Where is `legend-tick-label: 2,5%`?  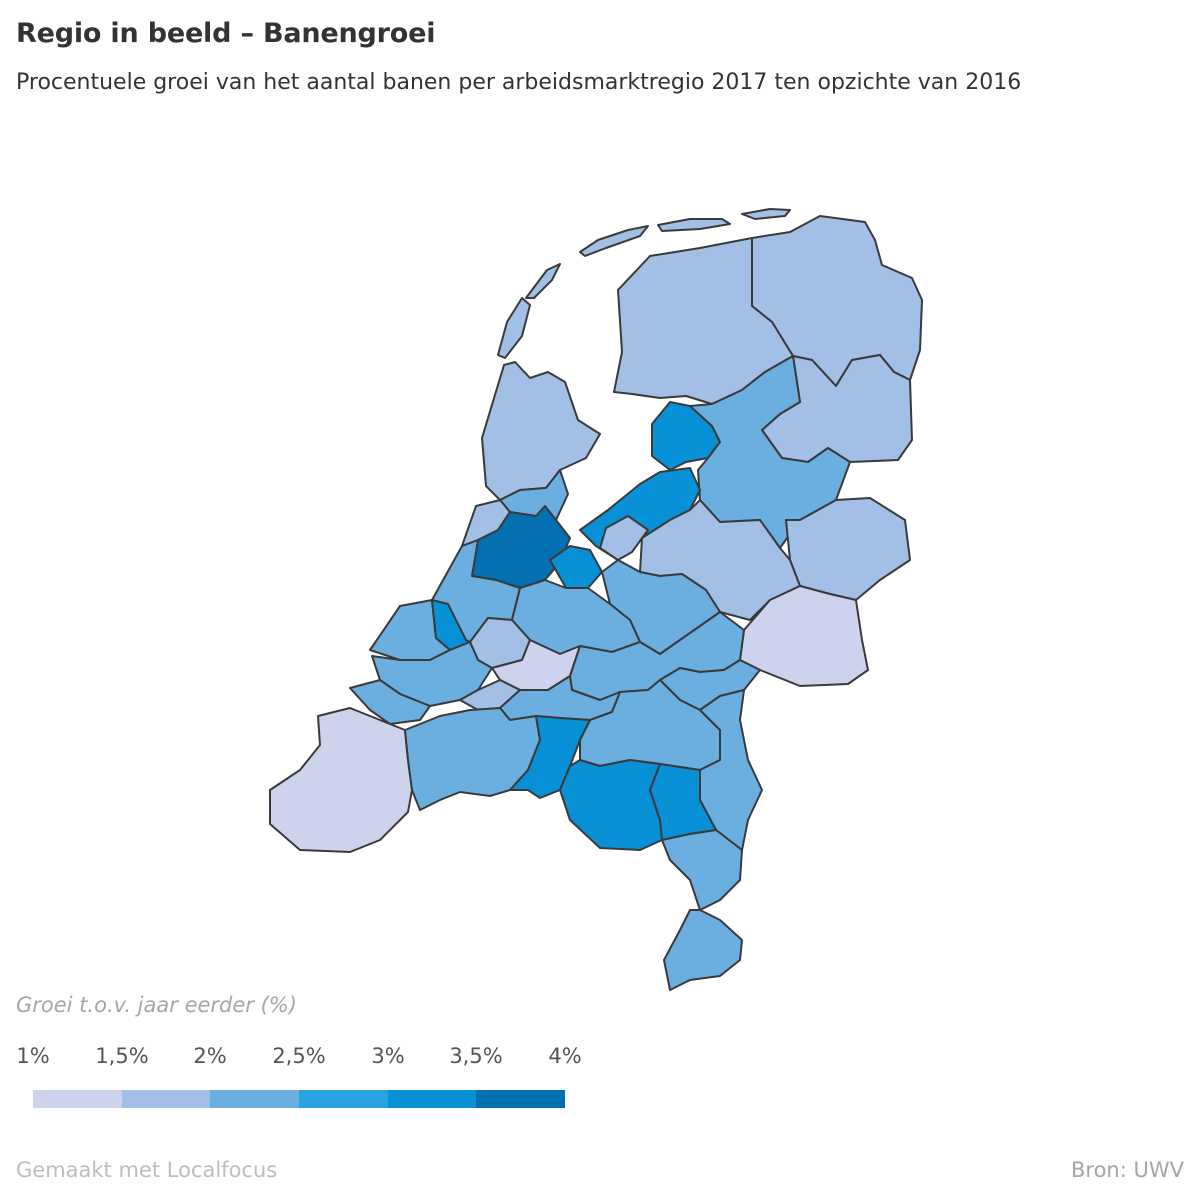
legend-tick-label: 2,5% is located at coordinates (299, 1056).